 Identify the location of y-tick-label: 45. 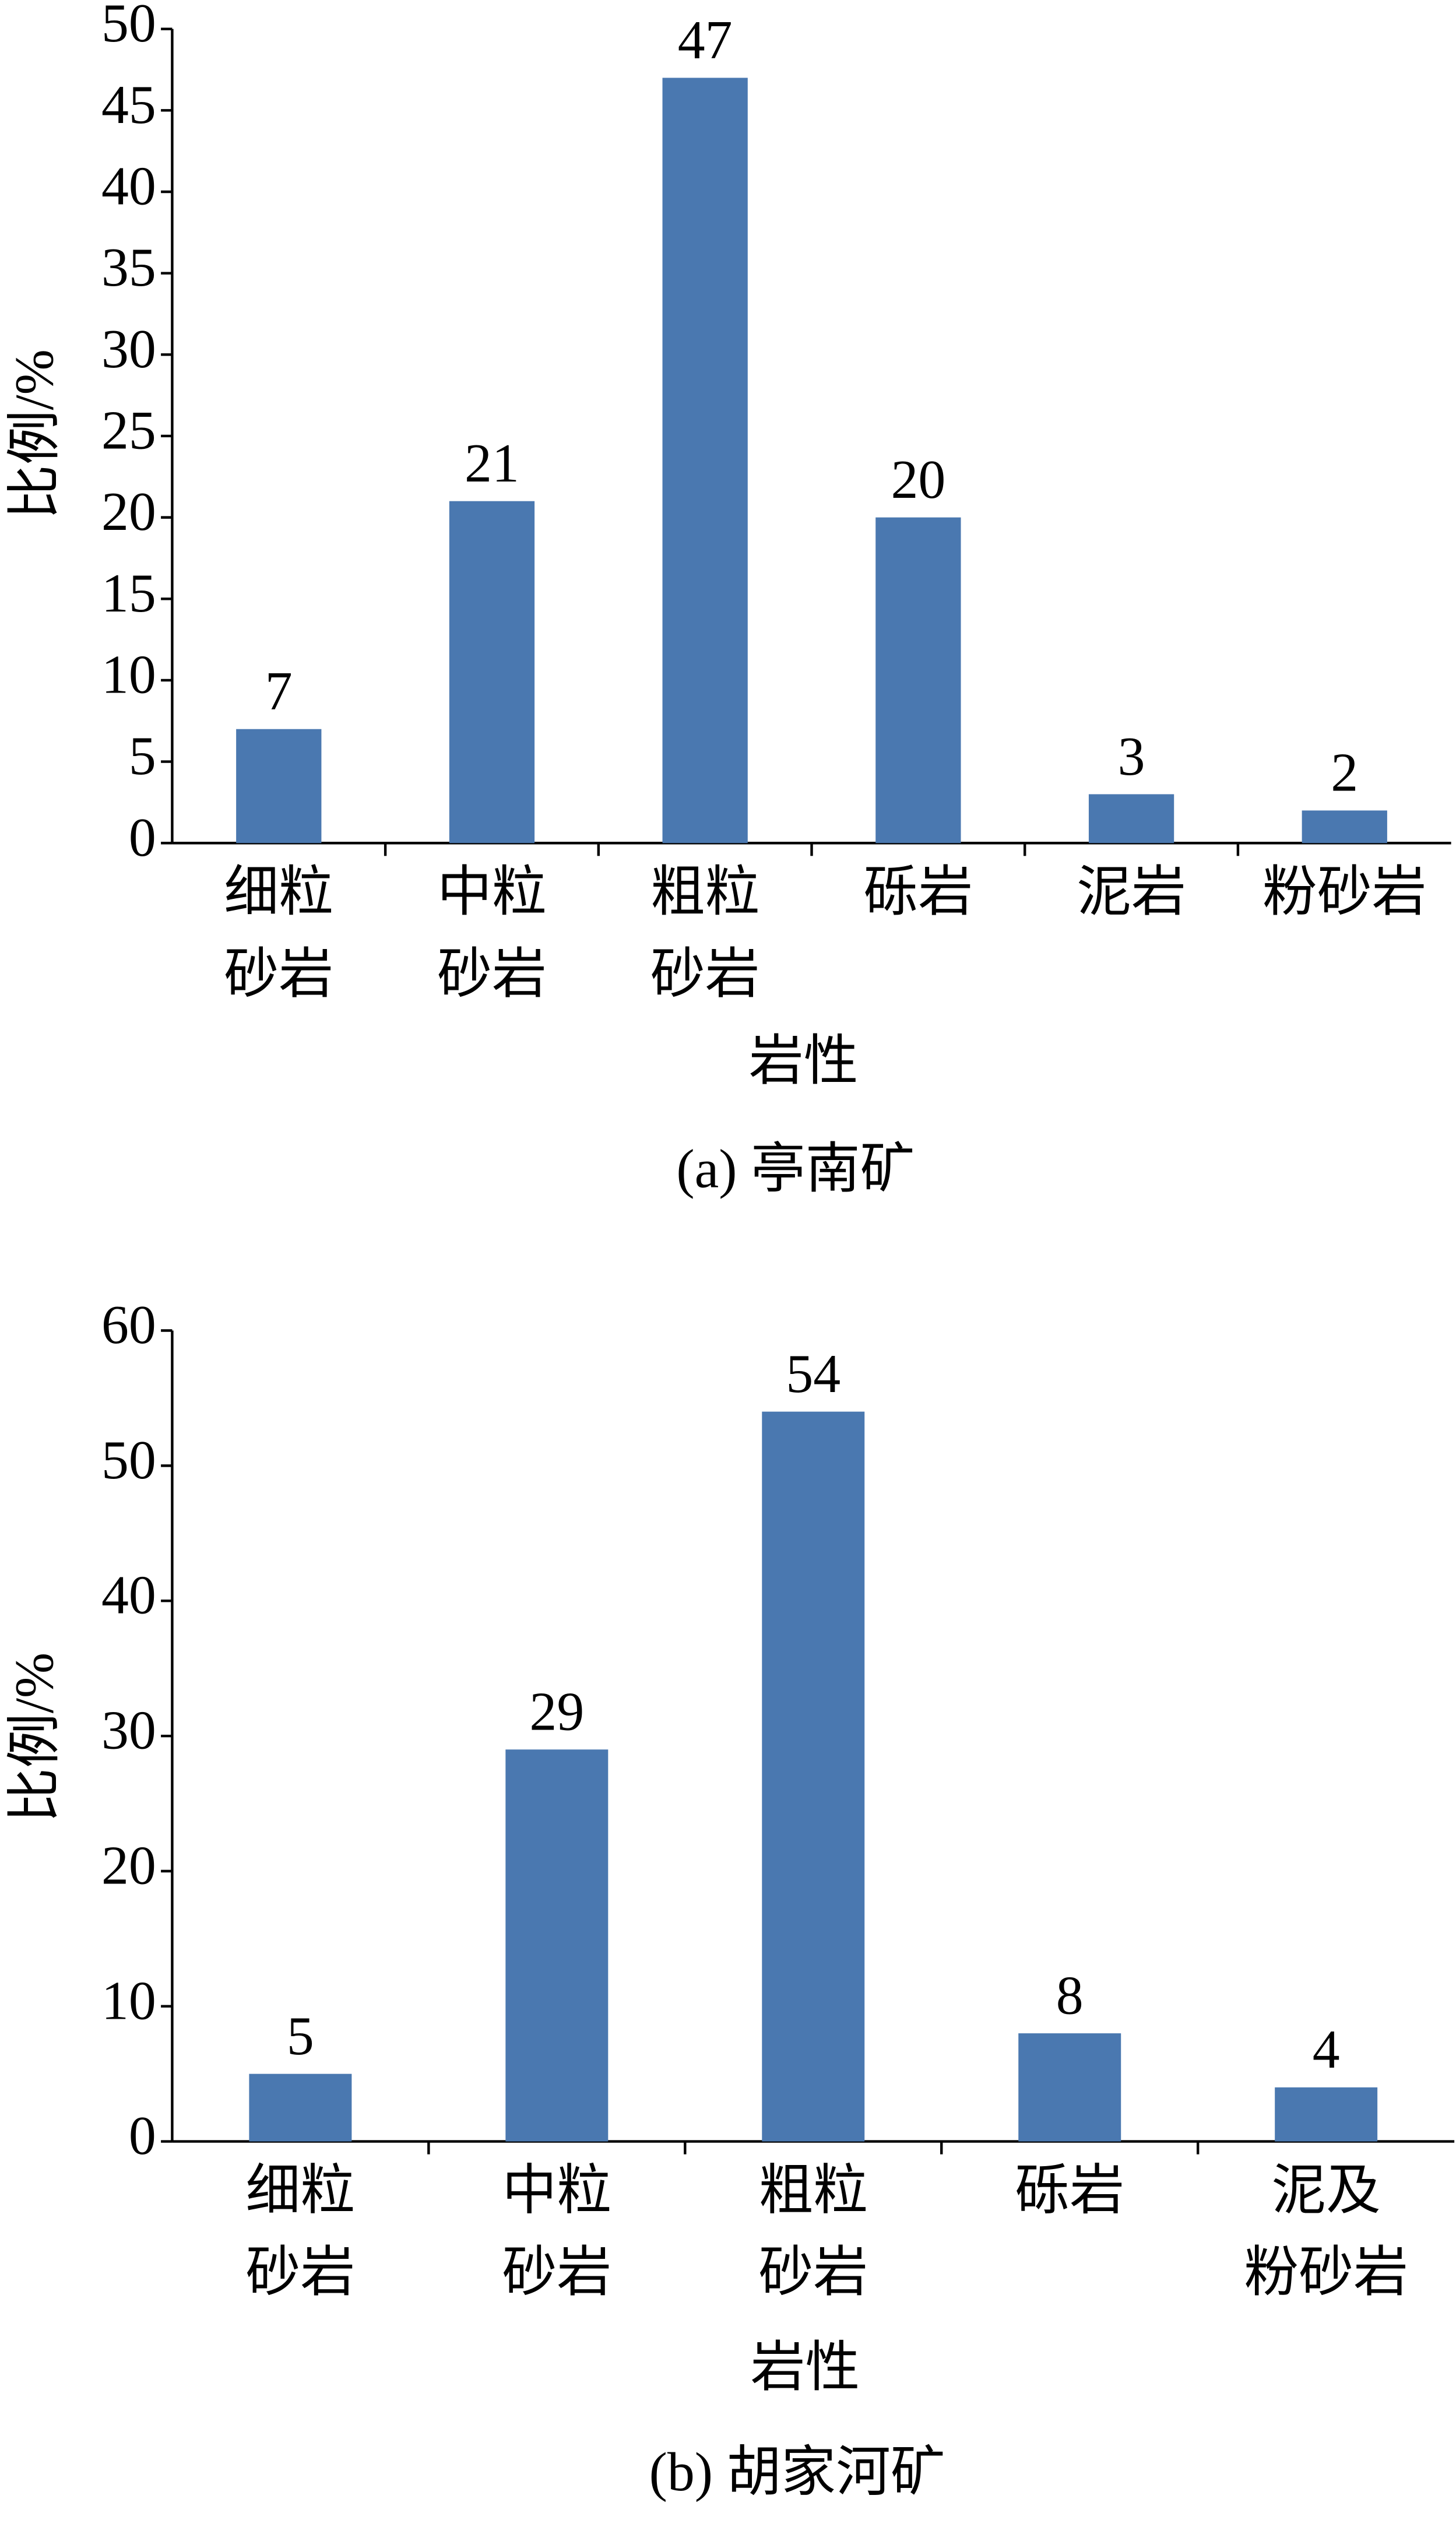
(128, 105).